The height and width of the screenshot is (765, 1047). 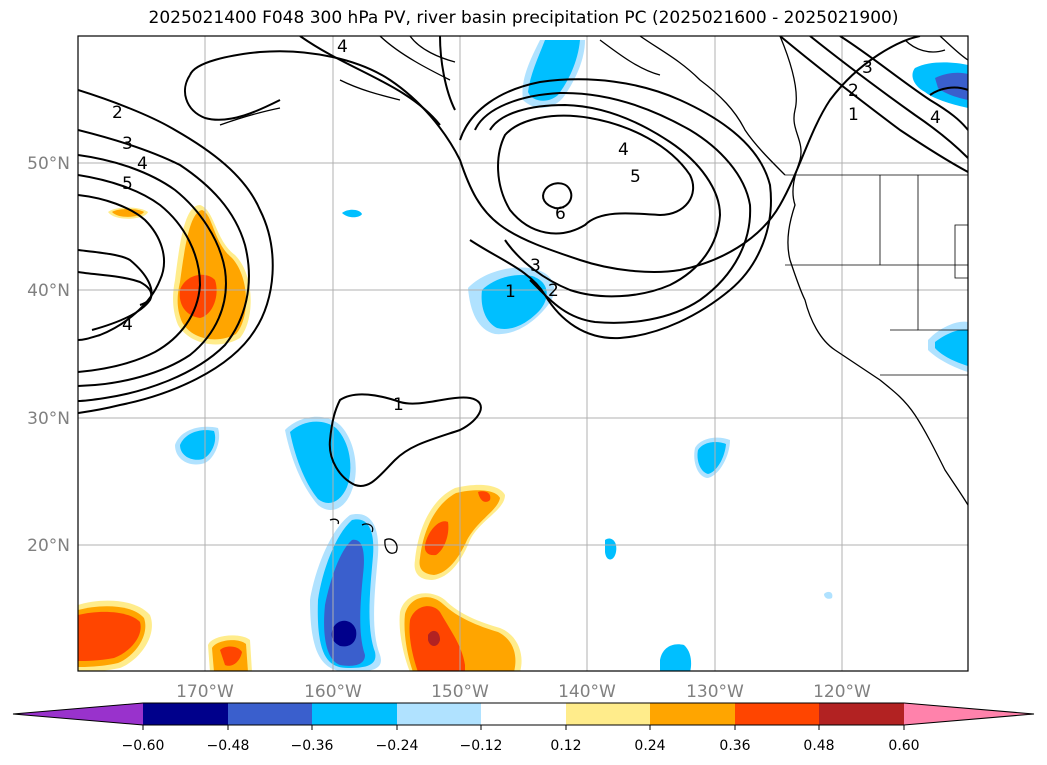 I want to click on colorbar-tick-label: −0.48, so click(x=228, y=746).